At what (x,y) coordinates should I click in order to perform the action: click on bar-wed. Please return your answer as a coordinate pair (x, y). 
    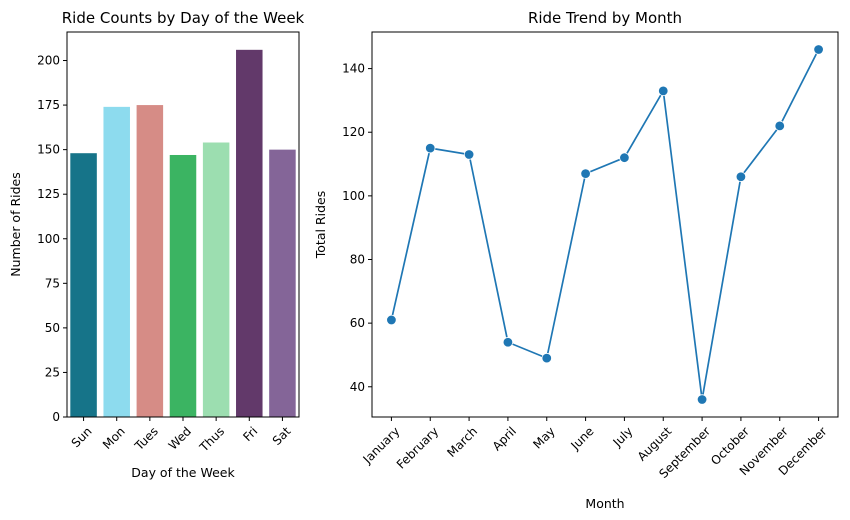
    Looking at the image, I should click on (183, 285).